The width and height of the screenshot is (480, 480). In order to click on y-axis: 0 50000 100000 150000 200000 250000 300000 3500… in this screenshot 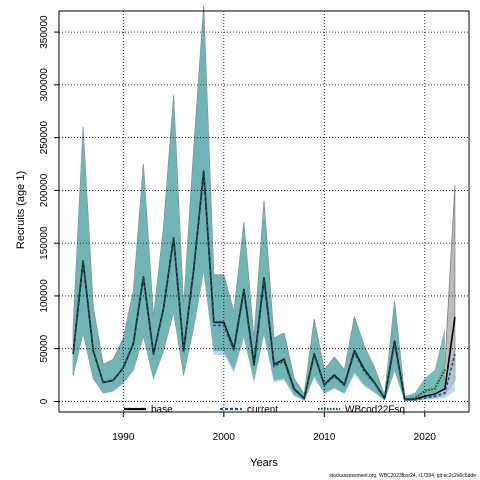, I will do `click(49, 209)`.